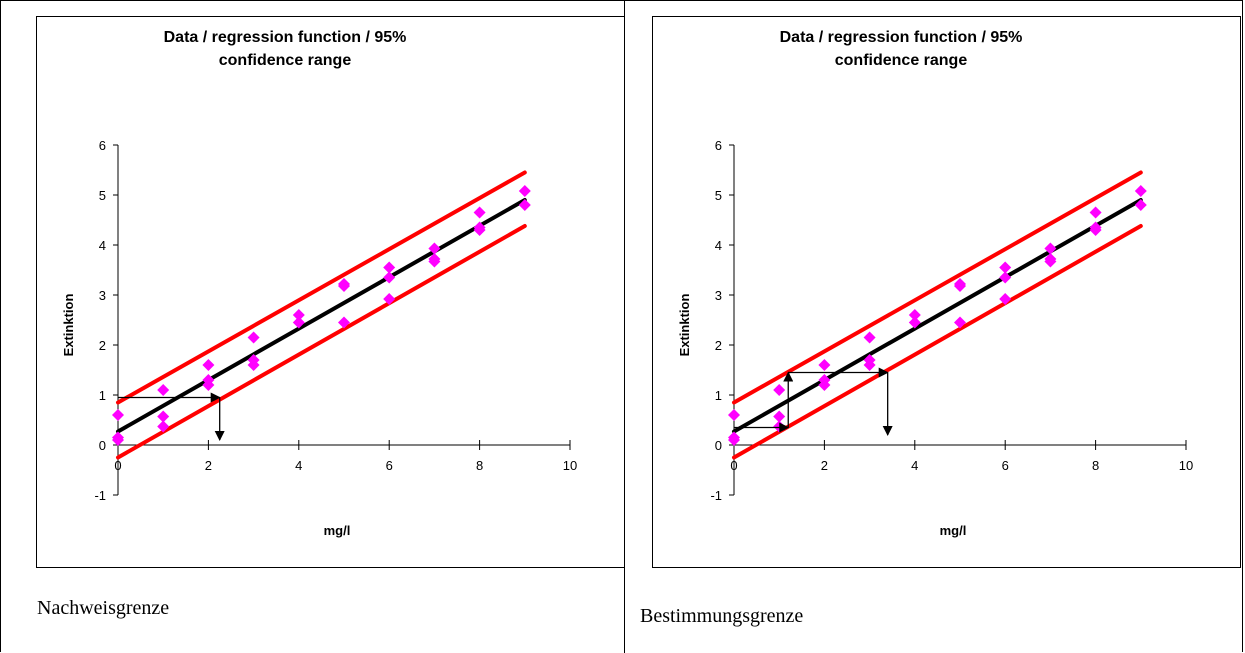 The height and width of the screenshot is (653, 1245). Describe the element at coordinates (103, 608) in the screenshot. I see `caption-left: Nachweisgrenze` at that location.